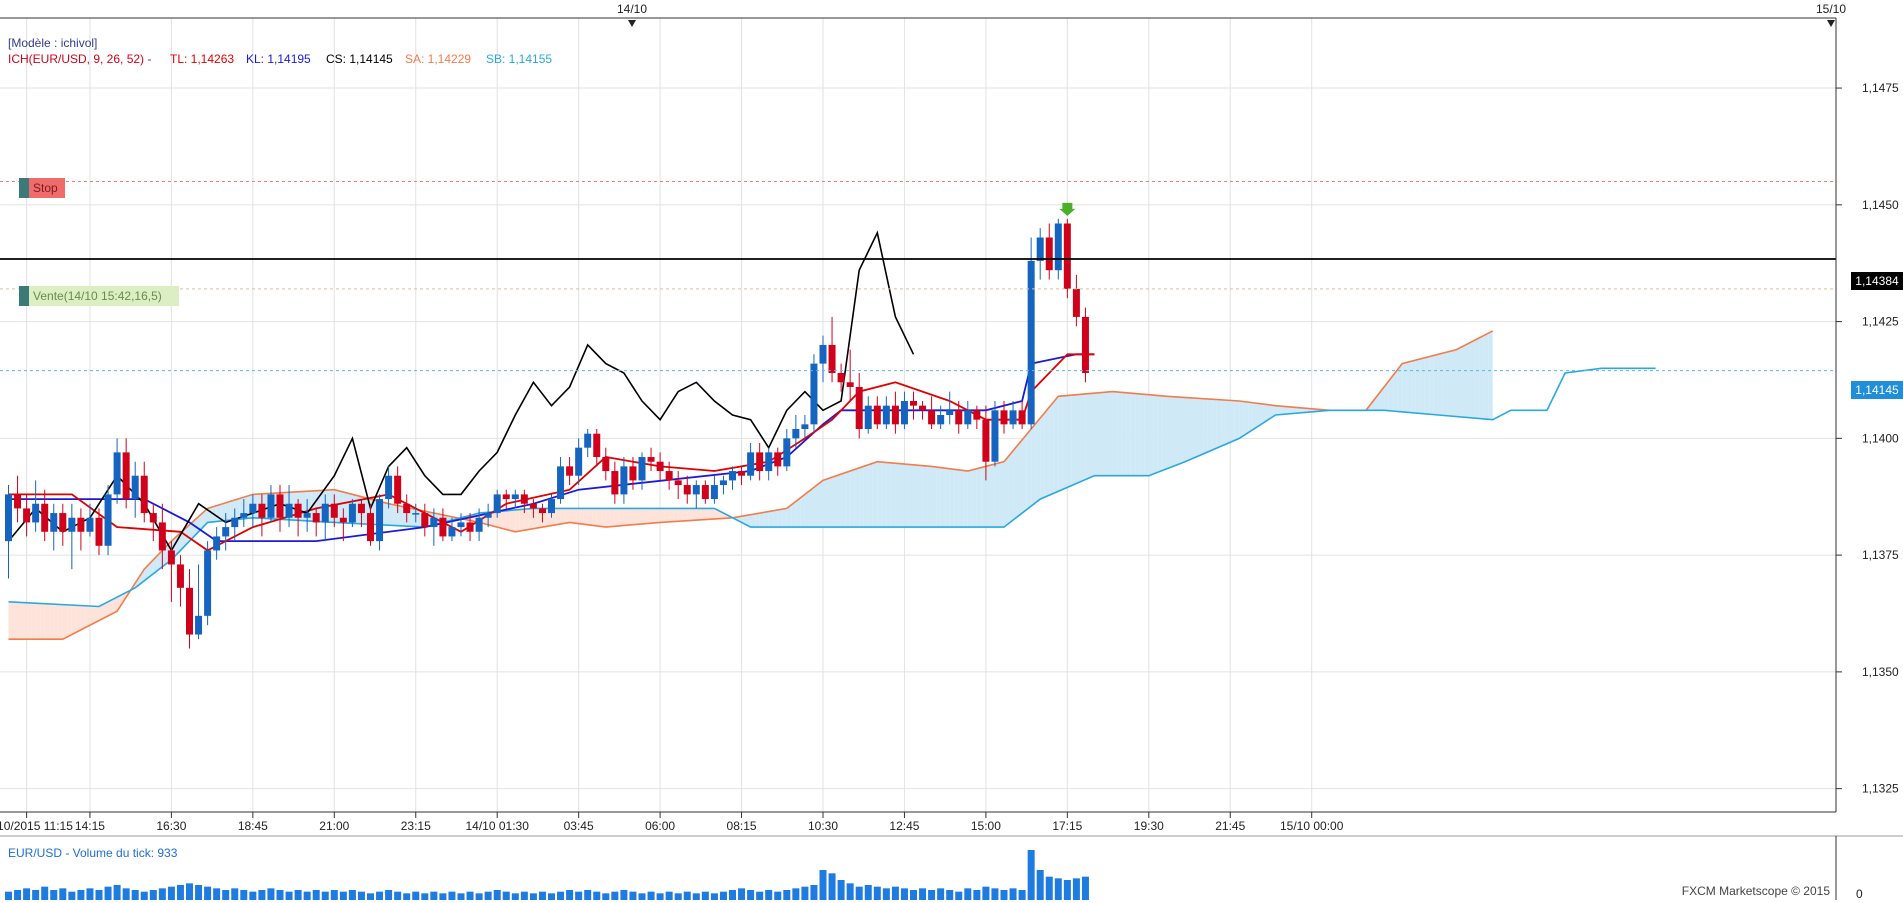 This screenshot has width=1903, height=903. What do you see at coordinates (79, 59) in the screenshot?
I see `legend-ich: ICH(EUR/USD, 9, 26, 52) -` at bounding box center [79, 59].